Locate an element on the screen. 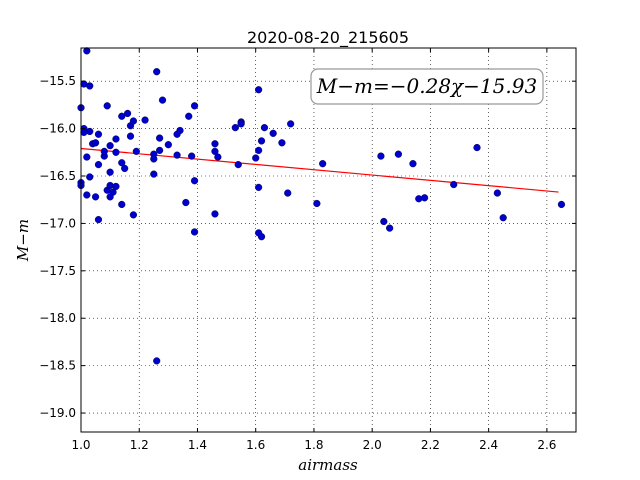 The width and height of the screenshot is (640, 480). x-tick-label: 1.0 is located at coordinates (80, 445).